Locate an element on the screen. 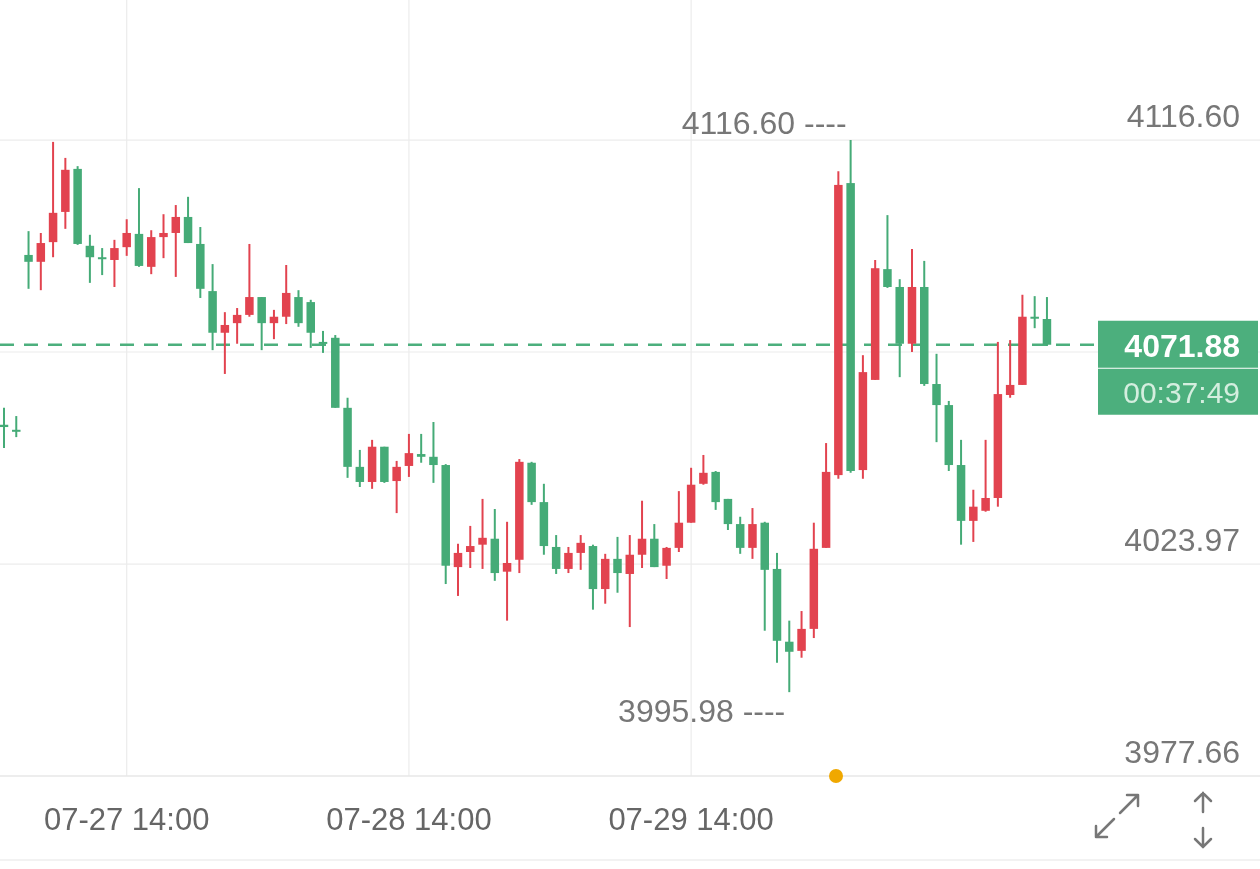 This screenshot has width=1260, height=869. x-tick-label: 07-27 14:00 is located at coordinates (126, 819).